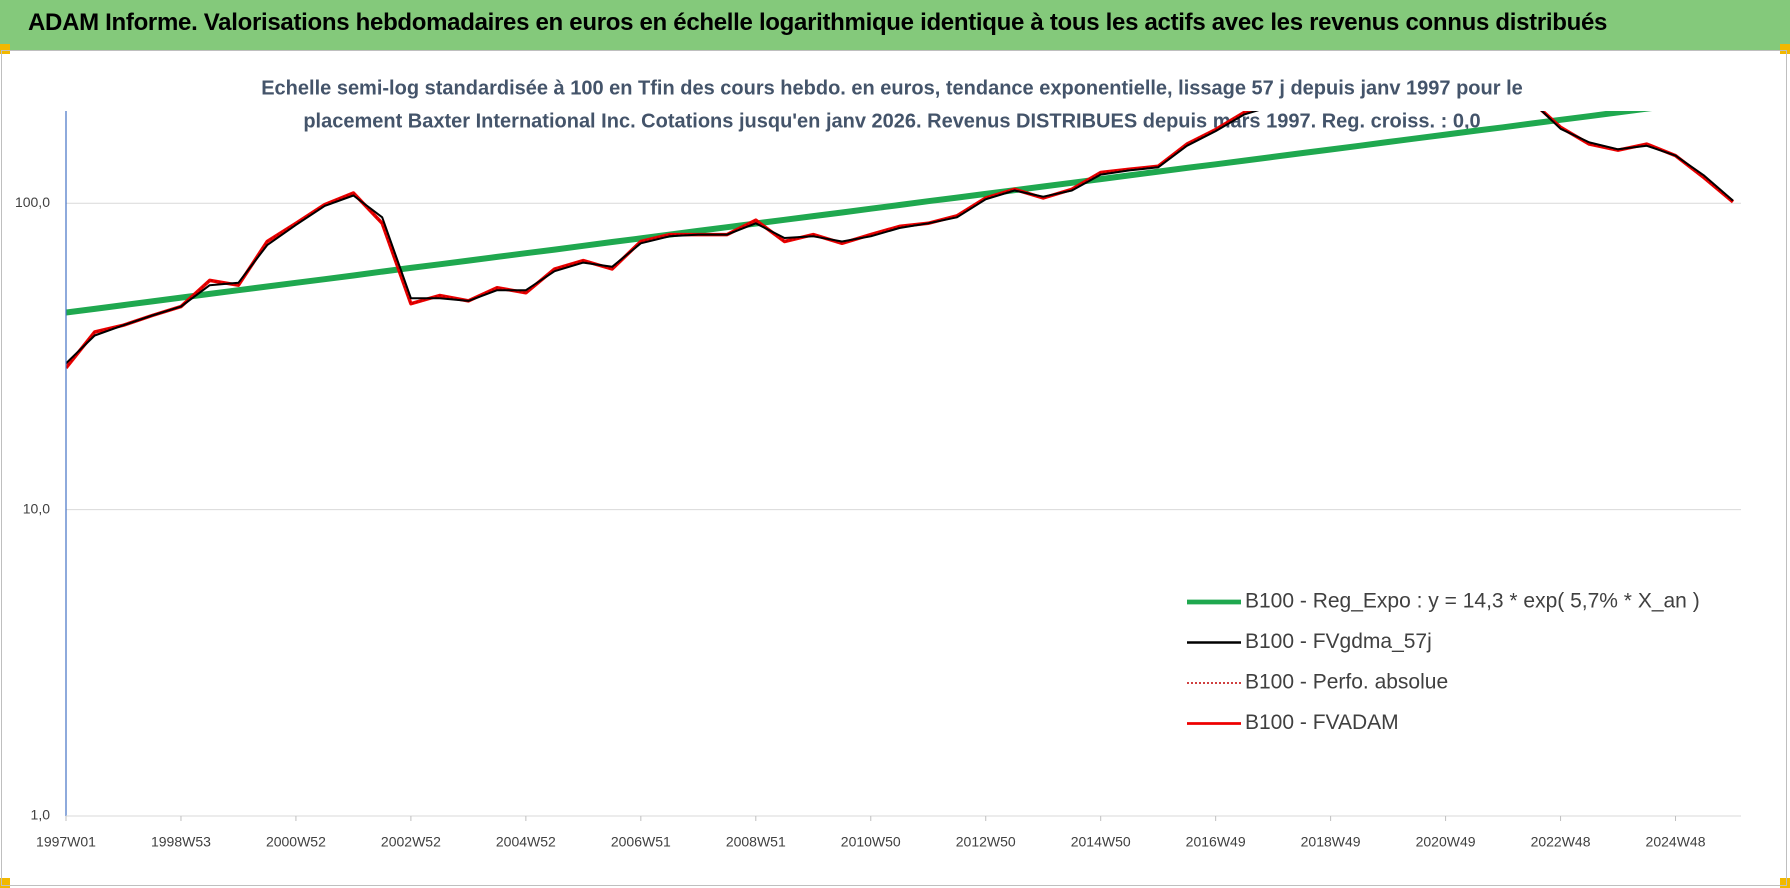 This screenshot has height=888, width=1790. Describe the element at coordinates (32, 202) in the screenshot. I see `y-tick-label: 100,0` at that location.